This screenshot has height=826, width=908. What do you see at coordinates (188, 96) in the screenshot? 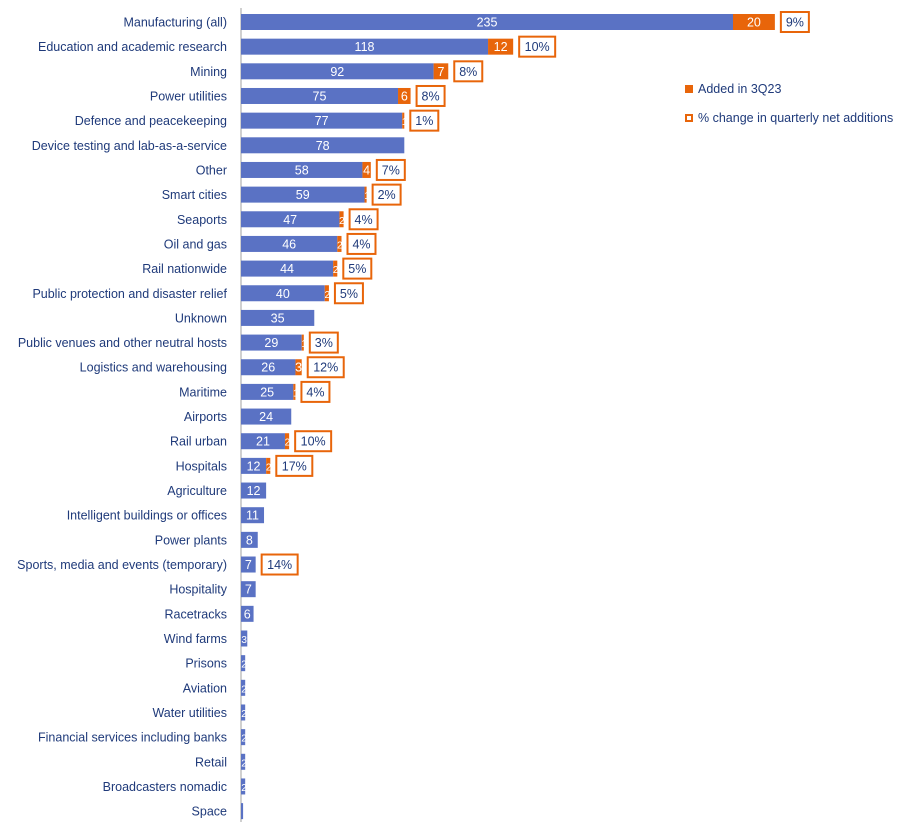
I see `category-label: Power utilities` at bounding box center [188, 96].